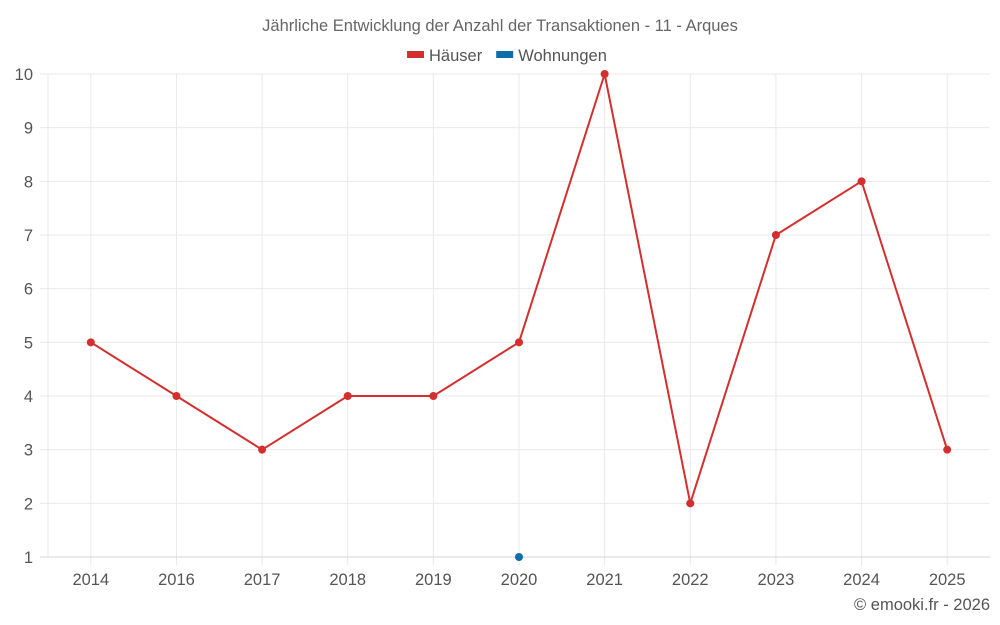  Describe the element at coordinates (456, 56) in the screenshot. I see `legend-label: Häuser` at that location.